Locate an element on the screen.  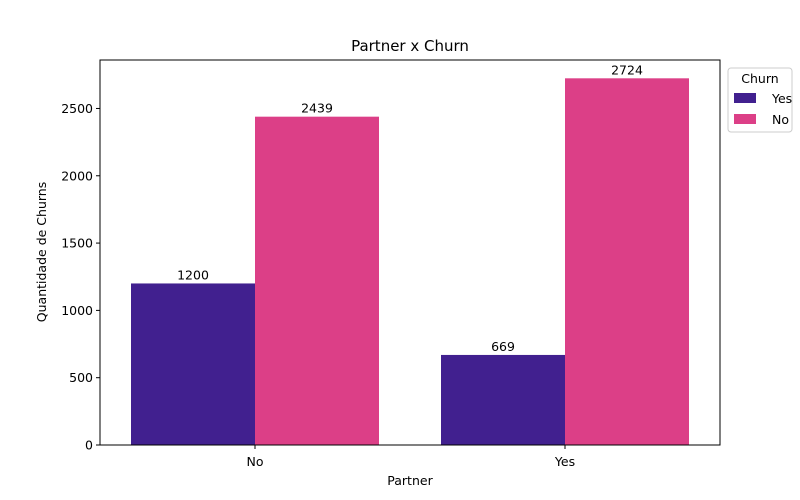
y-tick-label: 1000 is located at coordinates (77, 310).